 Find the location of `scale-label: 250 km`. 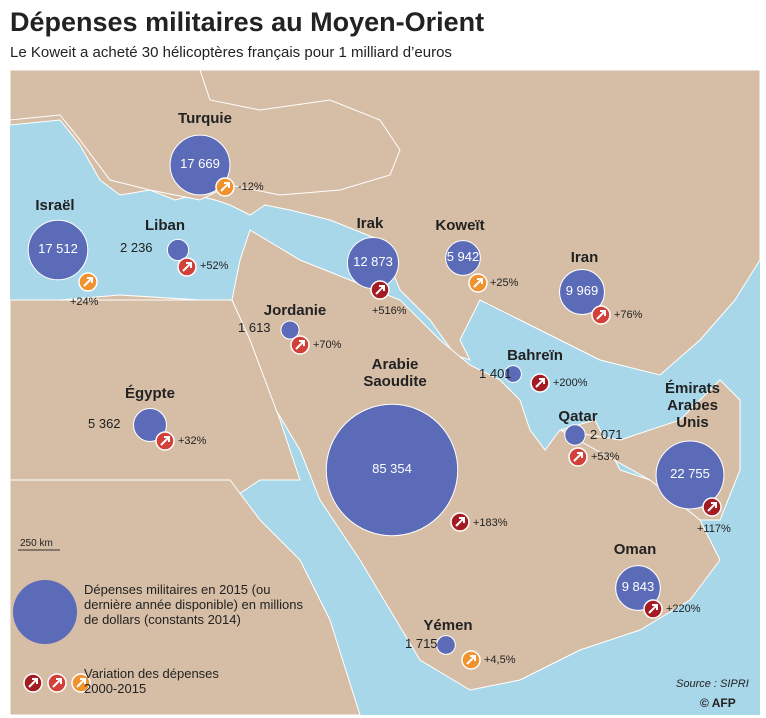

scale-label: 250 km is located at coordinates (36, 543).